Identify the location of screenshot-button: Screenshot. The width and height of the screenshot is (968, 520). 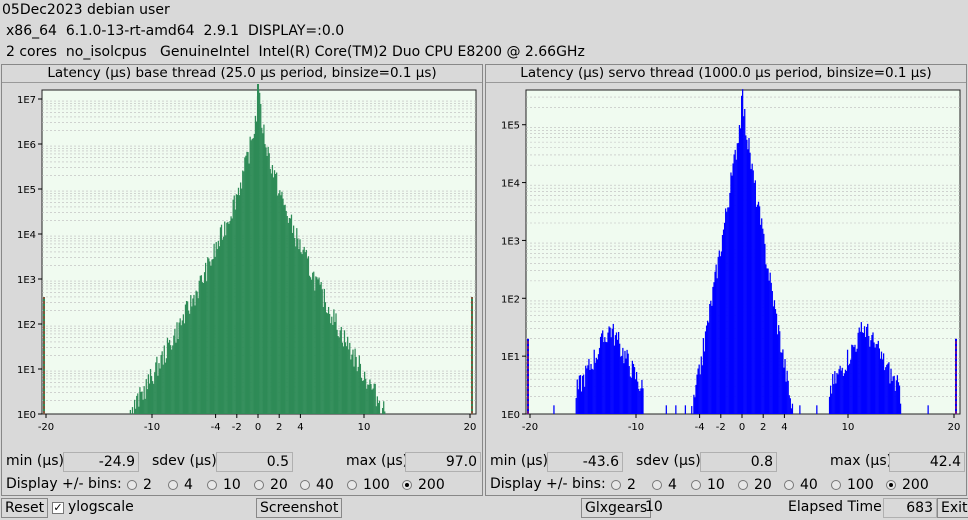
(299, 508).